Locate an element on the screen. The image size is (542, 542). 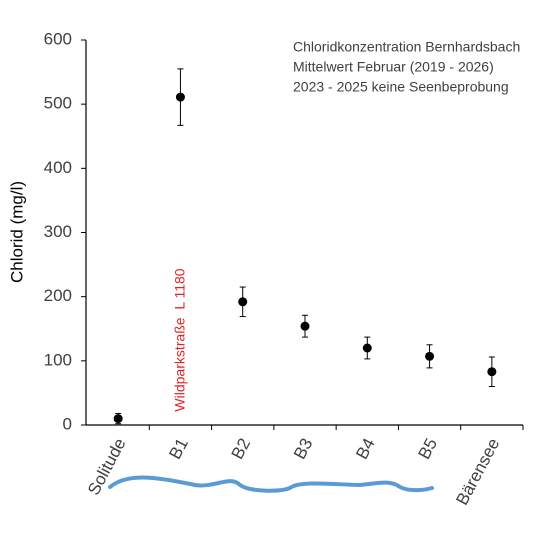
y-tick-label: 400 is located at coordinates (58, 167).